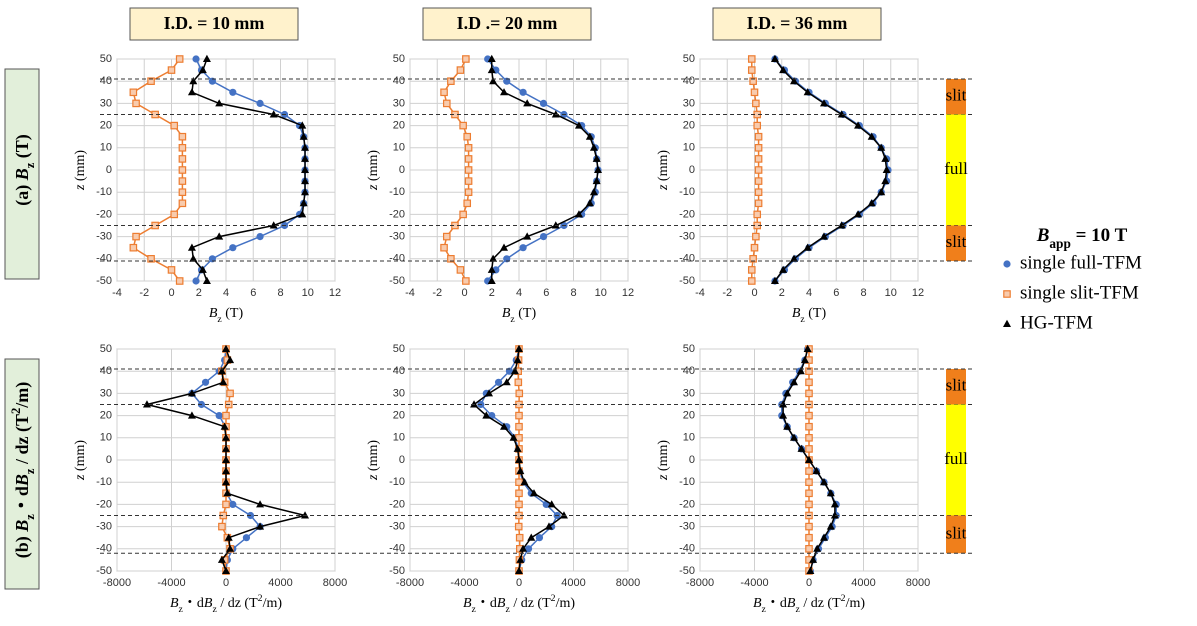 This screenshot has height=626, width=1197. I want to click on x-tick-label: -4000, so click(754, 583).